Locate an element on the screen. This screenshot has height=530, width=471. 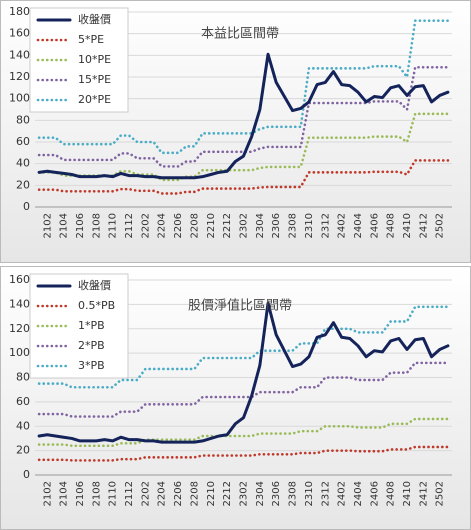
legend-label: 2*PB is located at coordinates (91, 345).